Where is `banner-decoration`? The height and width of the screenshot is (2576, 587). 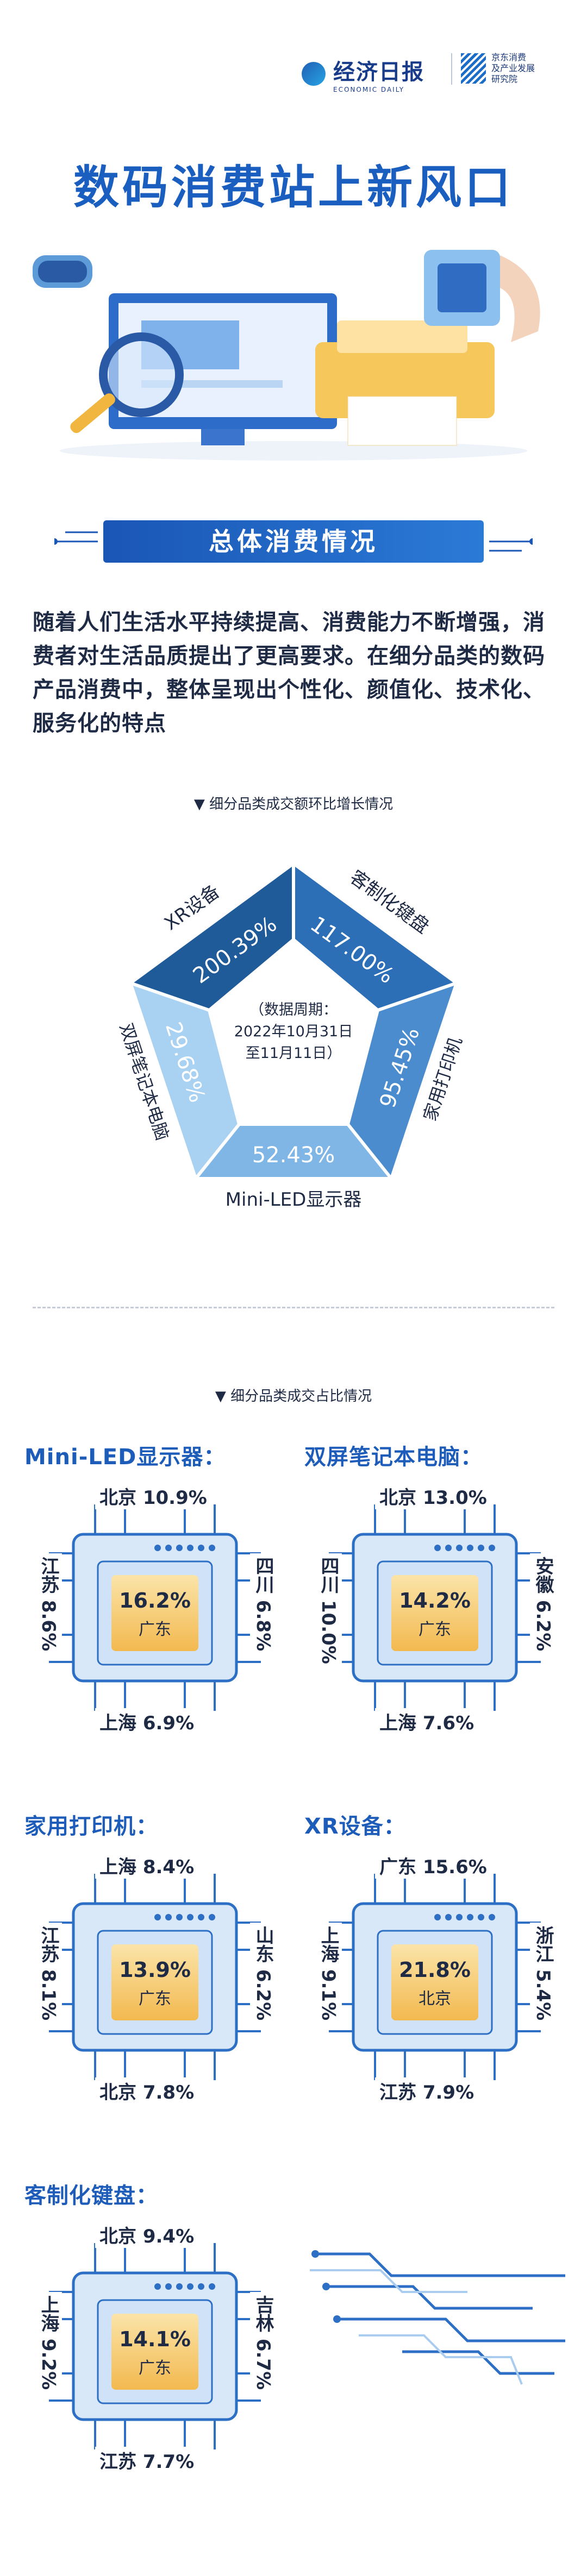
banner-decoration is located at coordinates (293, 542).